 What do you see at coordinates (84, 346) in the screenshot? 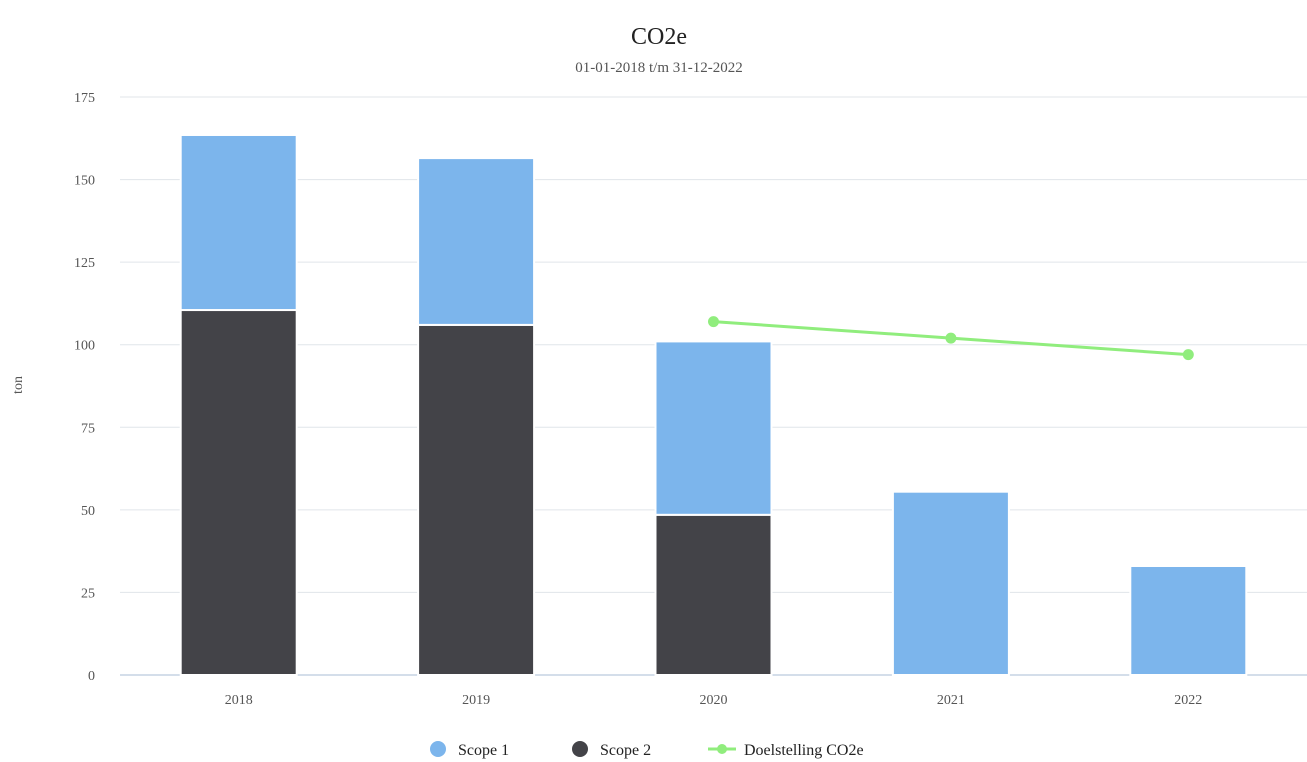
I see `y-tick-label: 100` at bounding box center [84, 346].